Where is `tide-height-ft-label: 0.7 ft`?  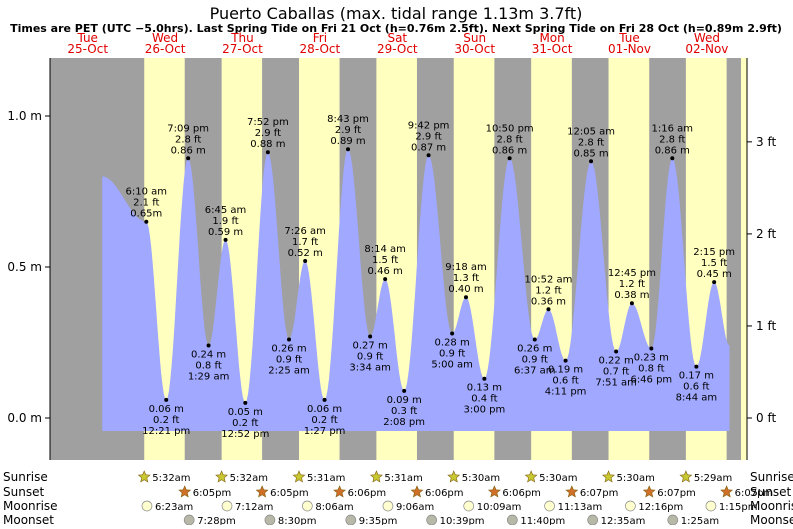 tide-height-ft-label: 0.7 ft is located at coordinates (616, 372).